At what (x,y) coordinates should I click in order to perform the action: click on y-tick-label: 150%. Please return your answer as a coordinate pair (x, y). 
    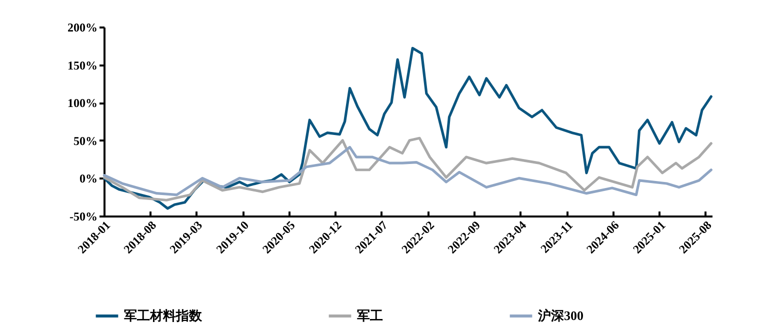
    Looking at the image, I should click on (83, 65).